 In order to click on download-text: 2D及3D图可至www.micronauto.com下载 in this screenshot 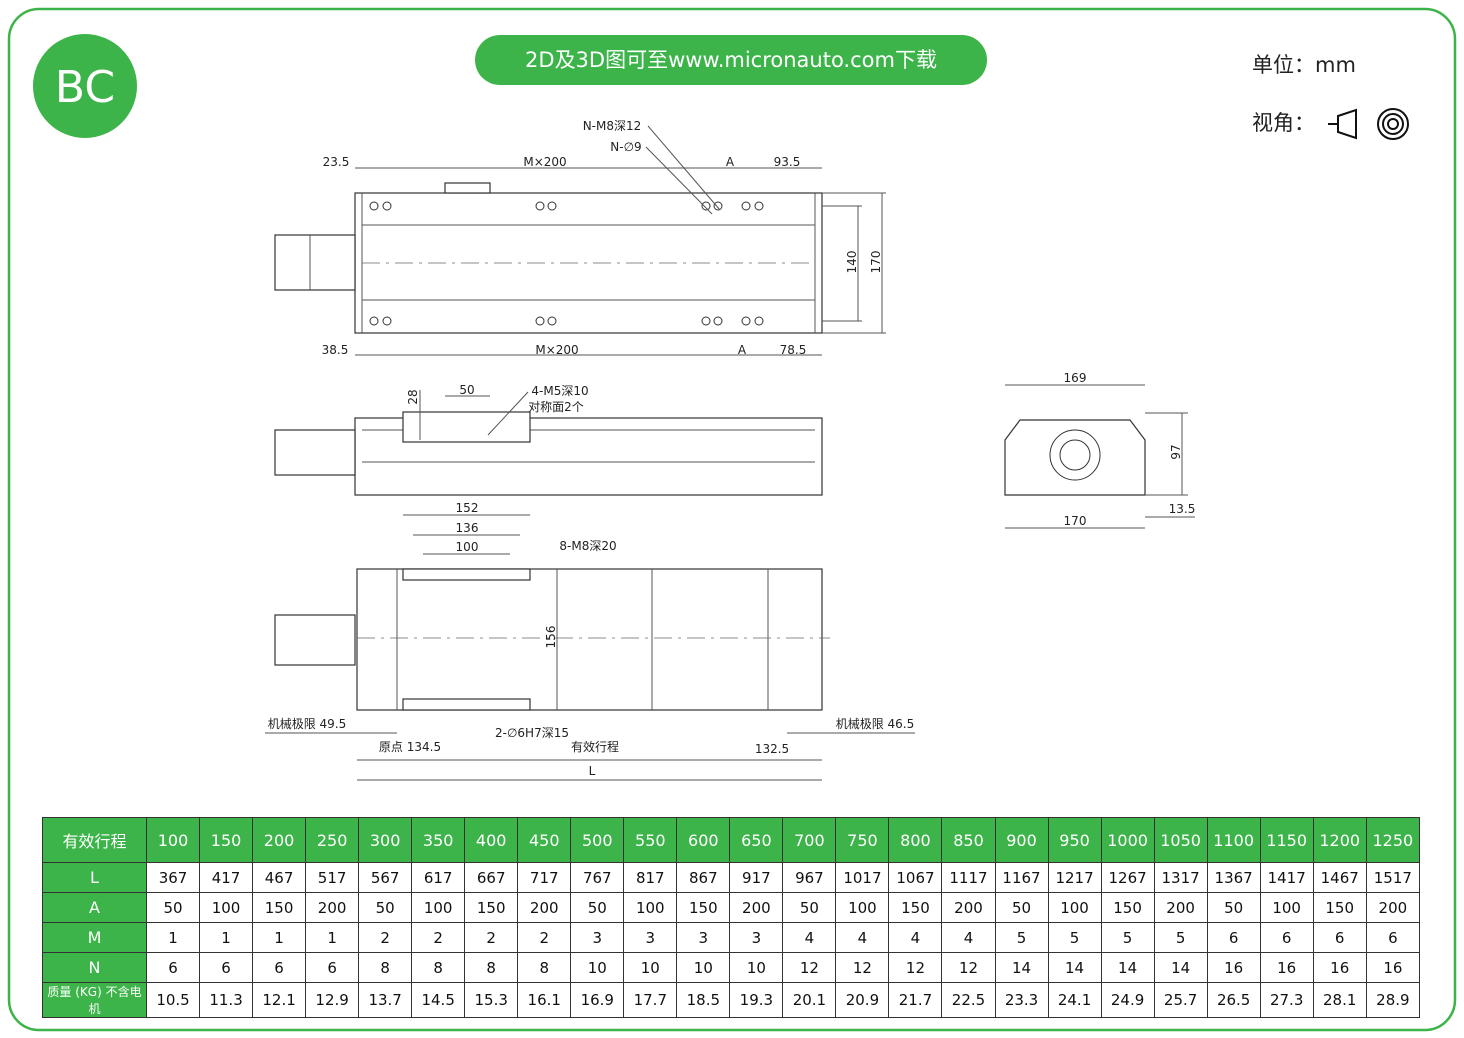, I will do `click(731, 60)`.